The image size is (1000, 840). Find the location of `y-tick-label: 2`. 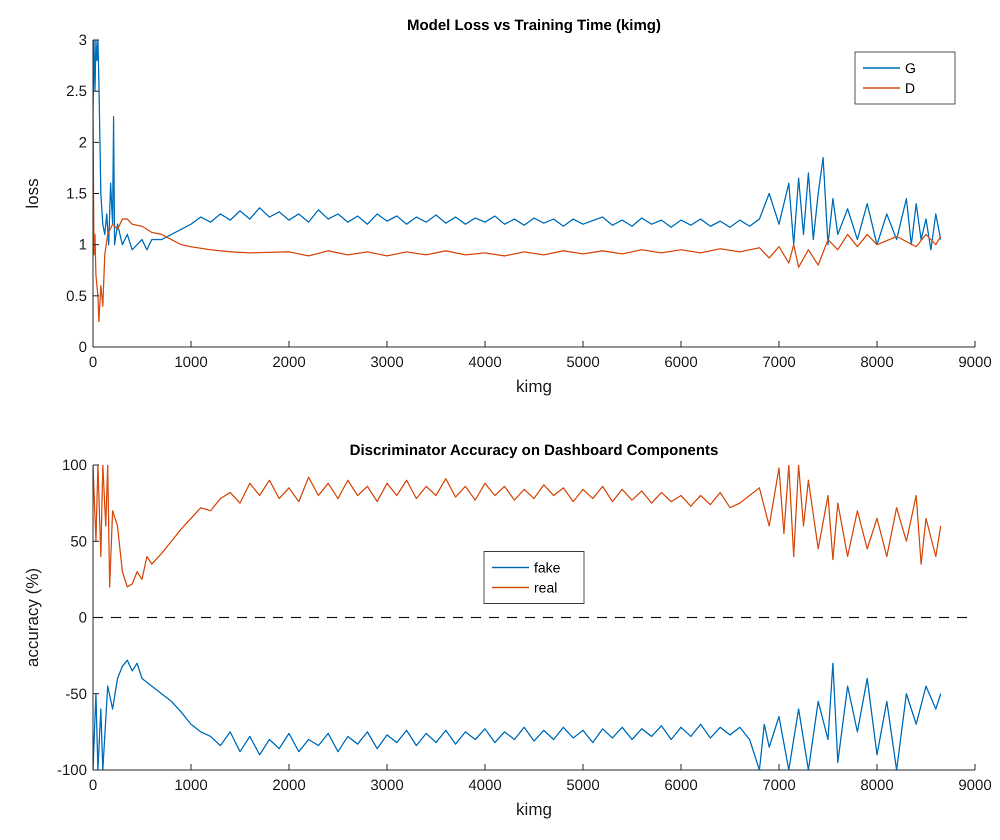

y-tick-label: 2 is located at coordinates (82, 143).